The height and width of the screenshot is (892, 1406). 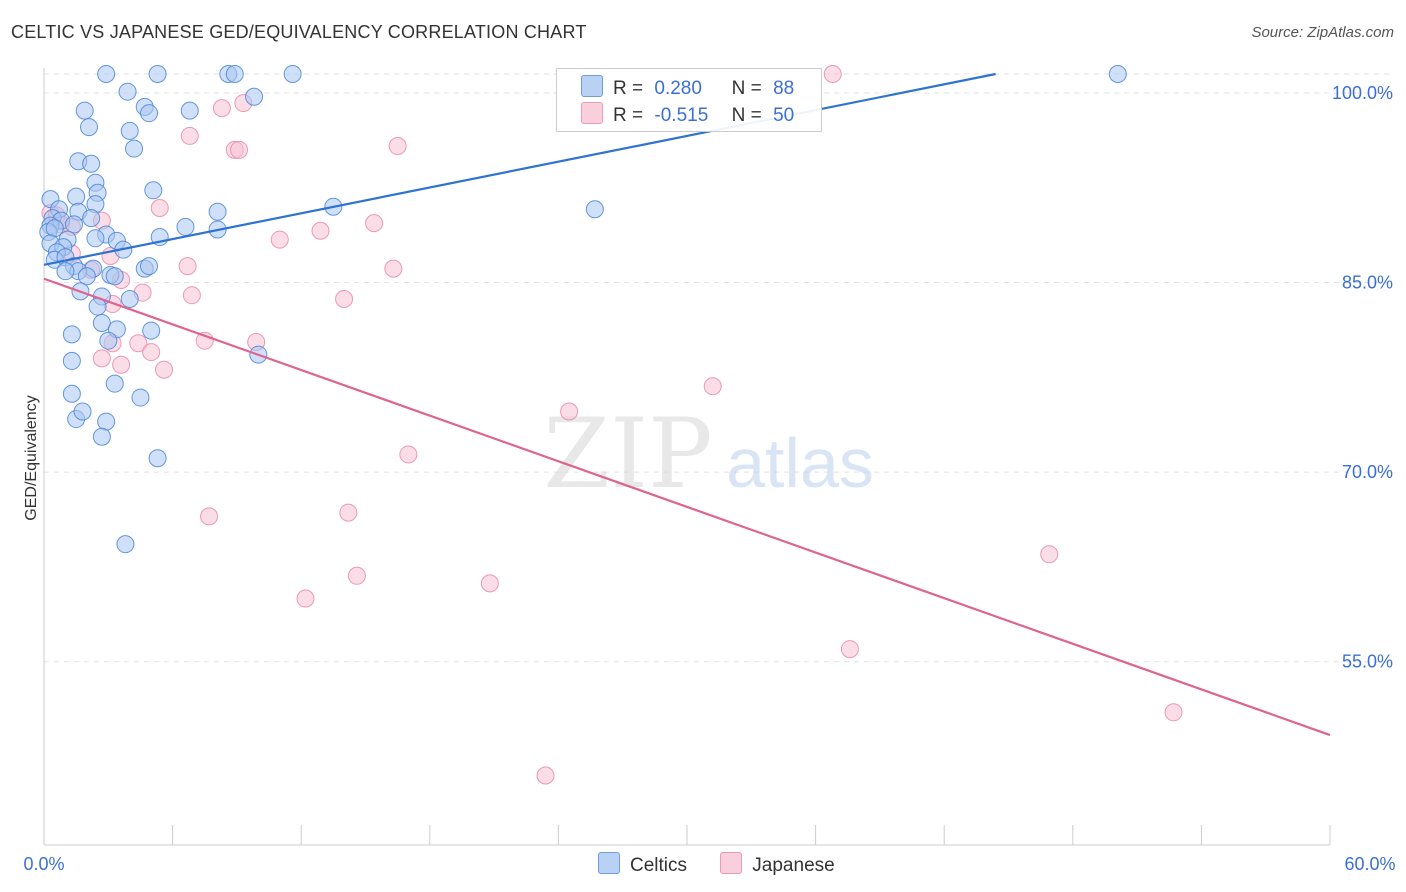 I want to click on legend-japanese-r-label: R =, so click(x=628, y=115).